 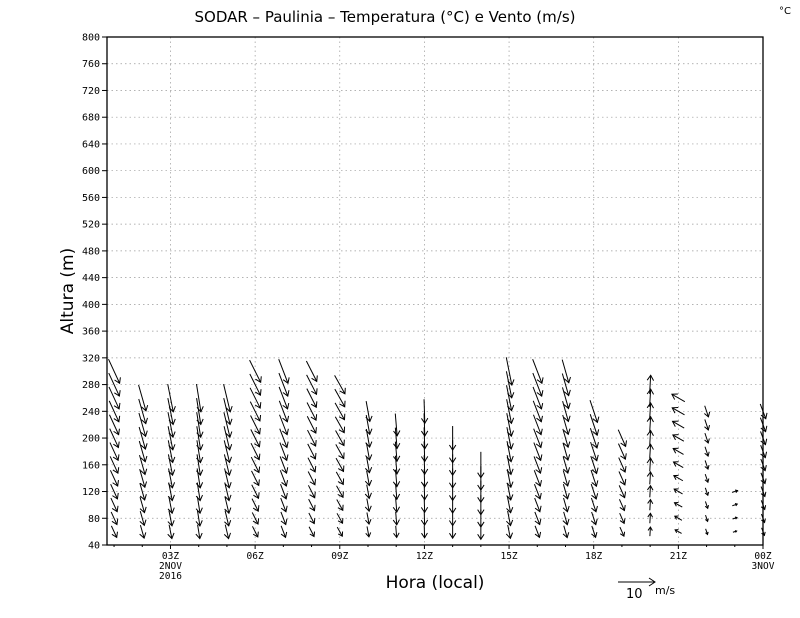 What do you see at coordinates (94, 519) in the screenshot?
I see `y-tick-label: 80` at bounding box center [94, 519].